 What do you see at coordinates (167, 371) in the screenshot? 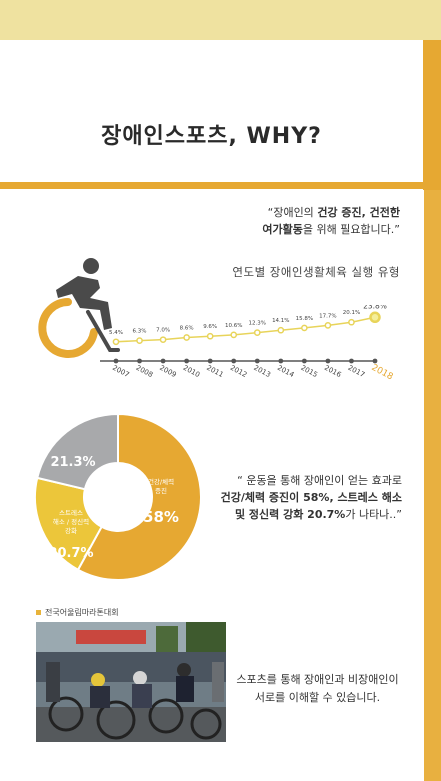
I see `x-tick-label: 2009` at bounding box center [167, 371].